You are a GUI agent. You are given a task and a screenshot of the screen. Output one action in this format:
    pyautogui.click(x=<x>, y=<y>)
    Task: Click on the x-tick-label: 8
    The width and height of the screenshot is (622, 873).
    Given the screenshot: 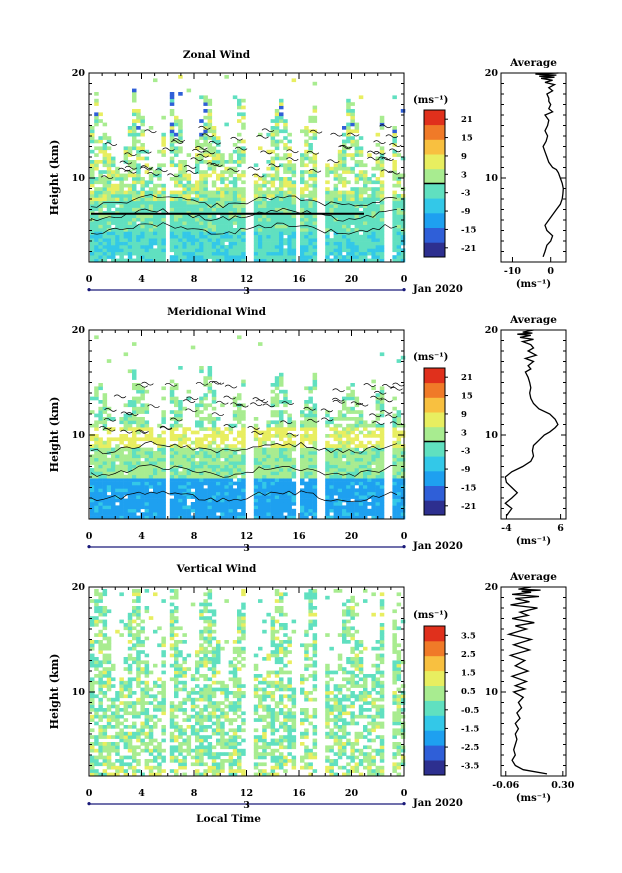 What is the action you would take?
    pyautogui.click(x=194, y=279)
    